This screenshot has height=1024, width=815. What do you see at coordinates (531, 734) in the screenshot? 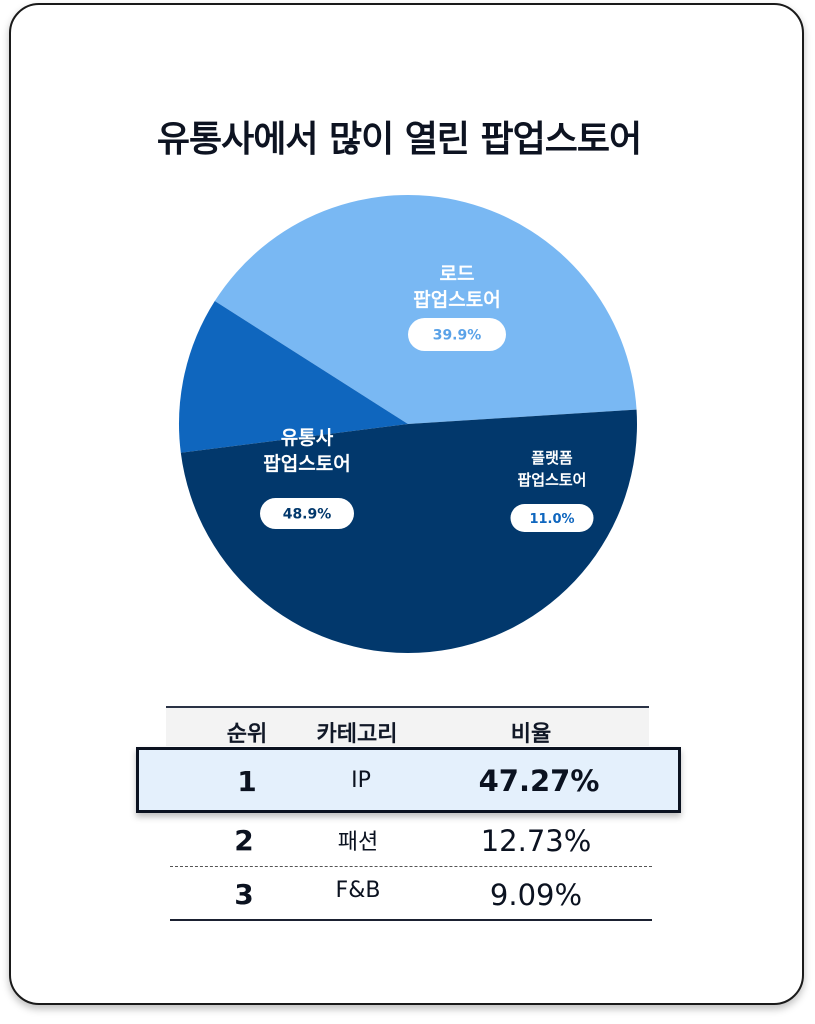
I see `header-ratio: 비율` at bounding box center [531, 734].